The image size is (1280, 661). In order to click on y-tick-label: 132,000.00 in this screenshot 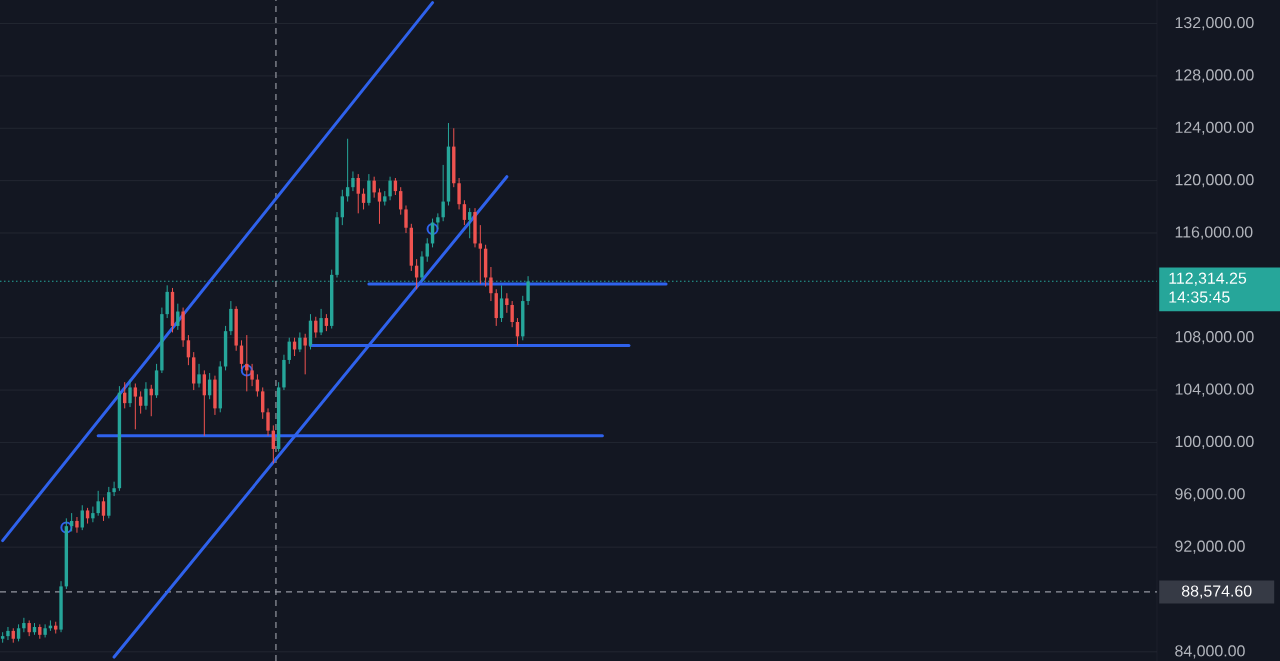, I will do `click(1214, 23)`.